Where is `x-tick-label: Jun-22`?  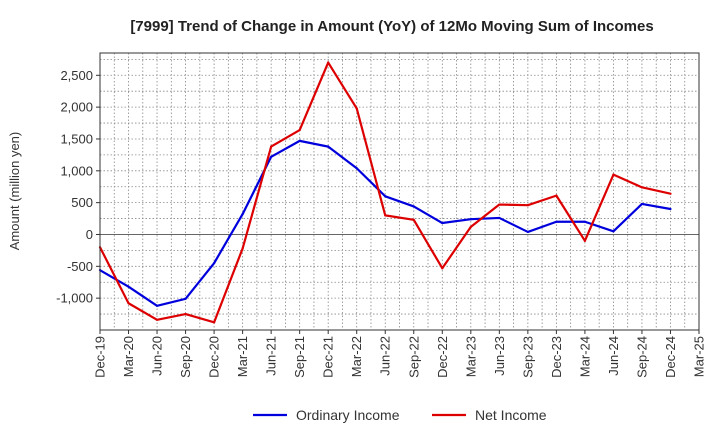
x-tick-label: Jun-22 is located at coordinates (385, 356).